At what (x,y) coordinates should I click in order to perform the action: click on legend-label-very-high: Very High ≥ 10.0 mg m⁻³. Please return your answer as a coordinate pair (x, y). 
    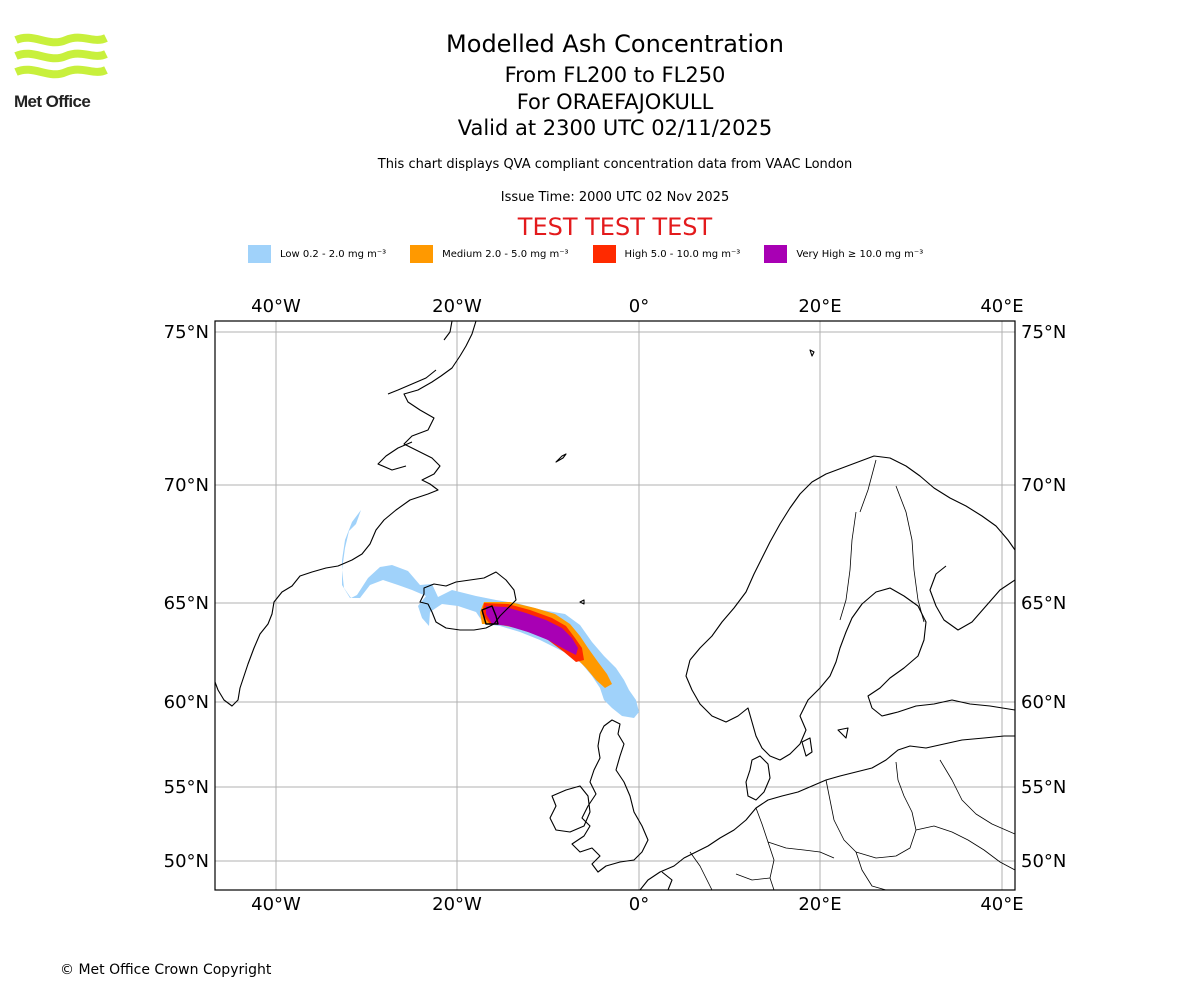
    Looking at the image, I should click on (860, 254).